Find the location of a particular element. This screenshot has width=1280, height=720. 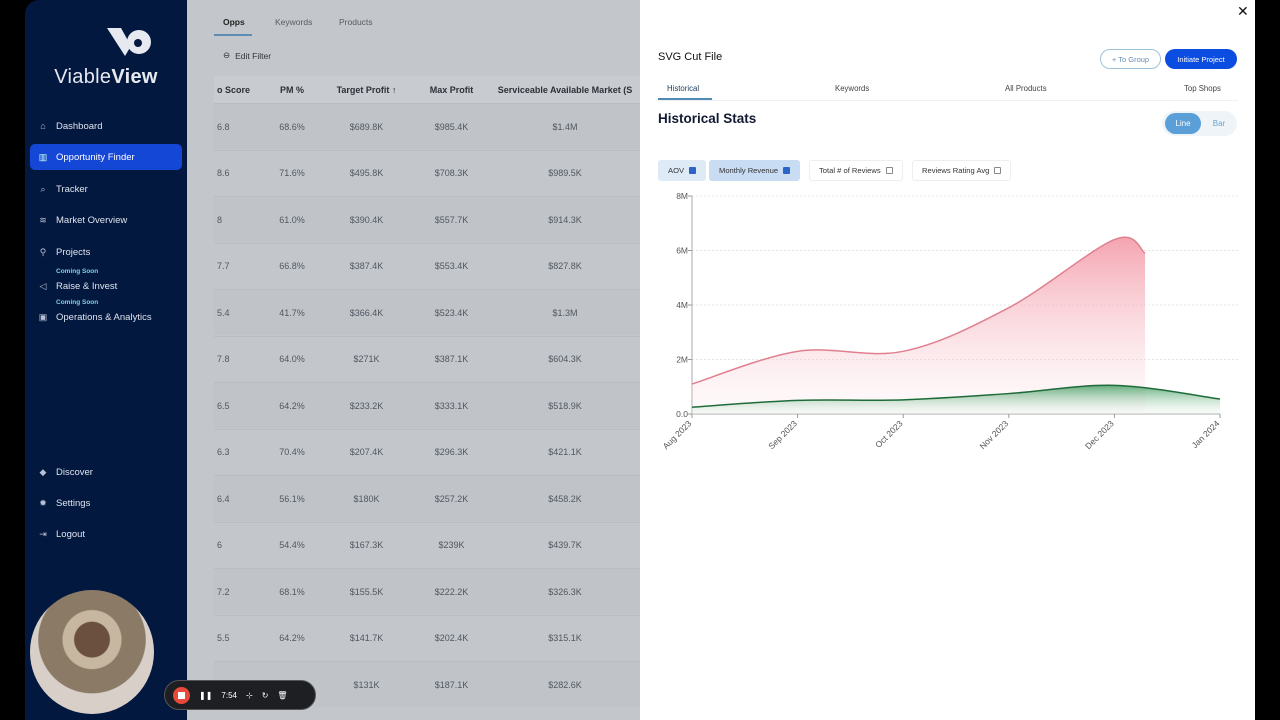

cell-max-profit: $985.4K is located at coordinates (451, 126).